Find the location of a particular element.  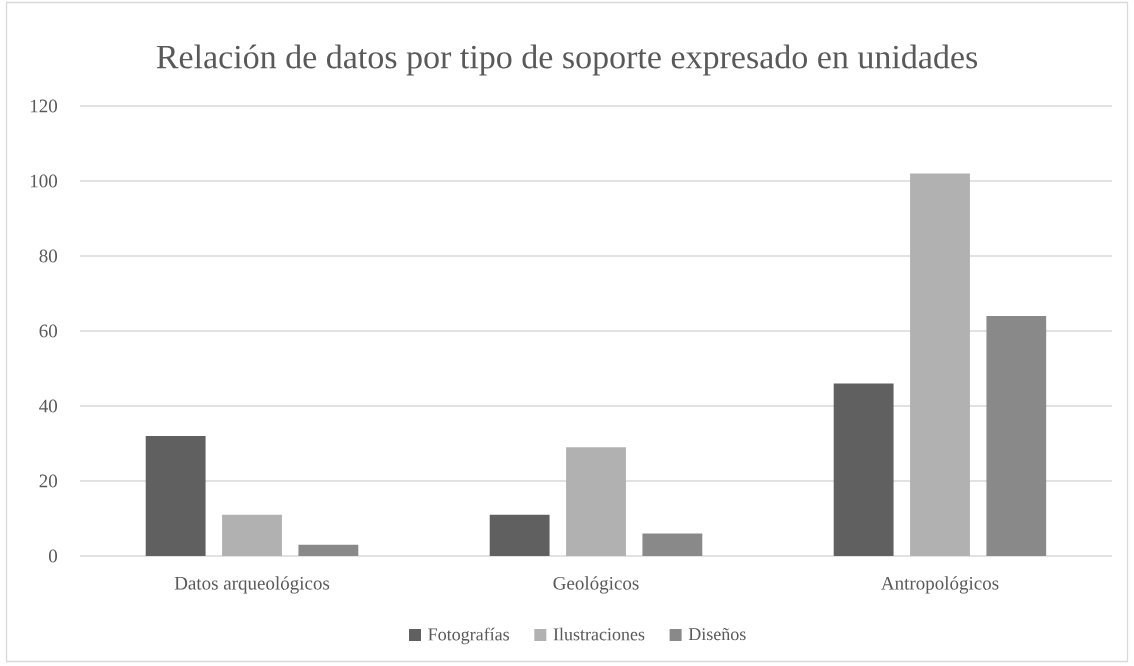

chart-title: Relación de datos por tipo de soporte expresado en unidades is located at coordinates (567, 60).